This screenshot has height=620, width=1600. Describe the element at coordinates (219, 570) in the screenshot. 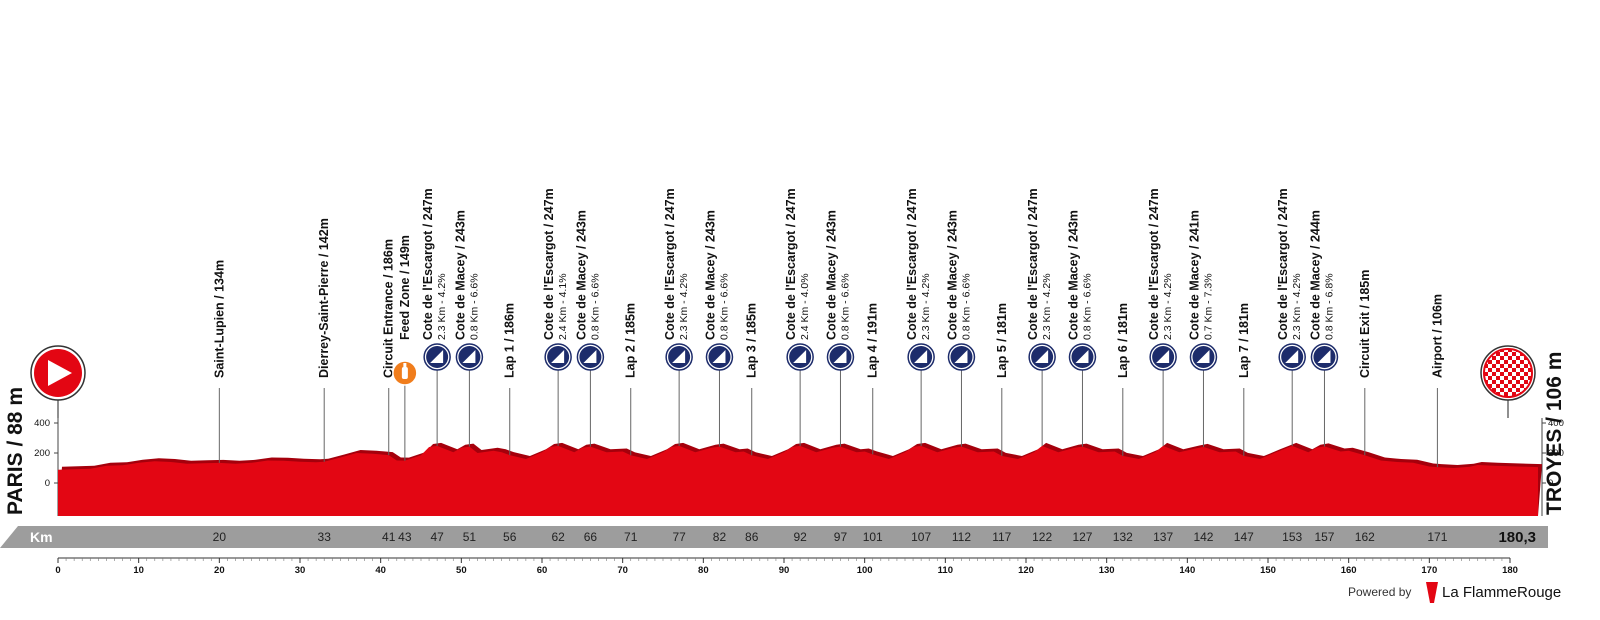

I see `km-axis-tick-label: 20` at that location.